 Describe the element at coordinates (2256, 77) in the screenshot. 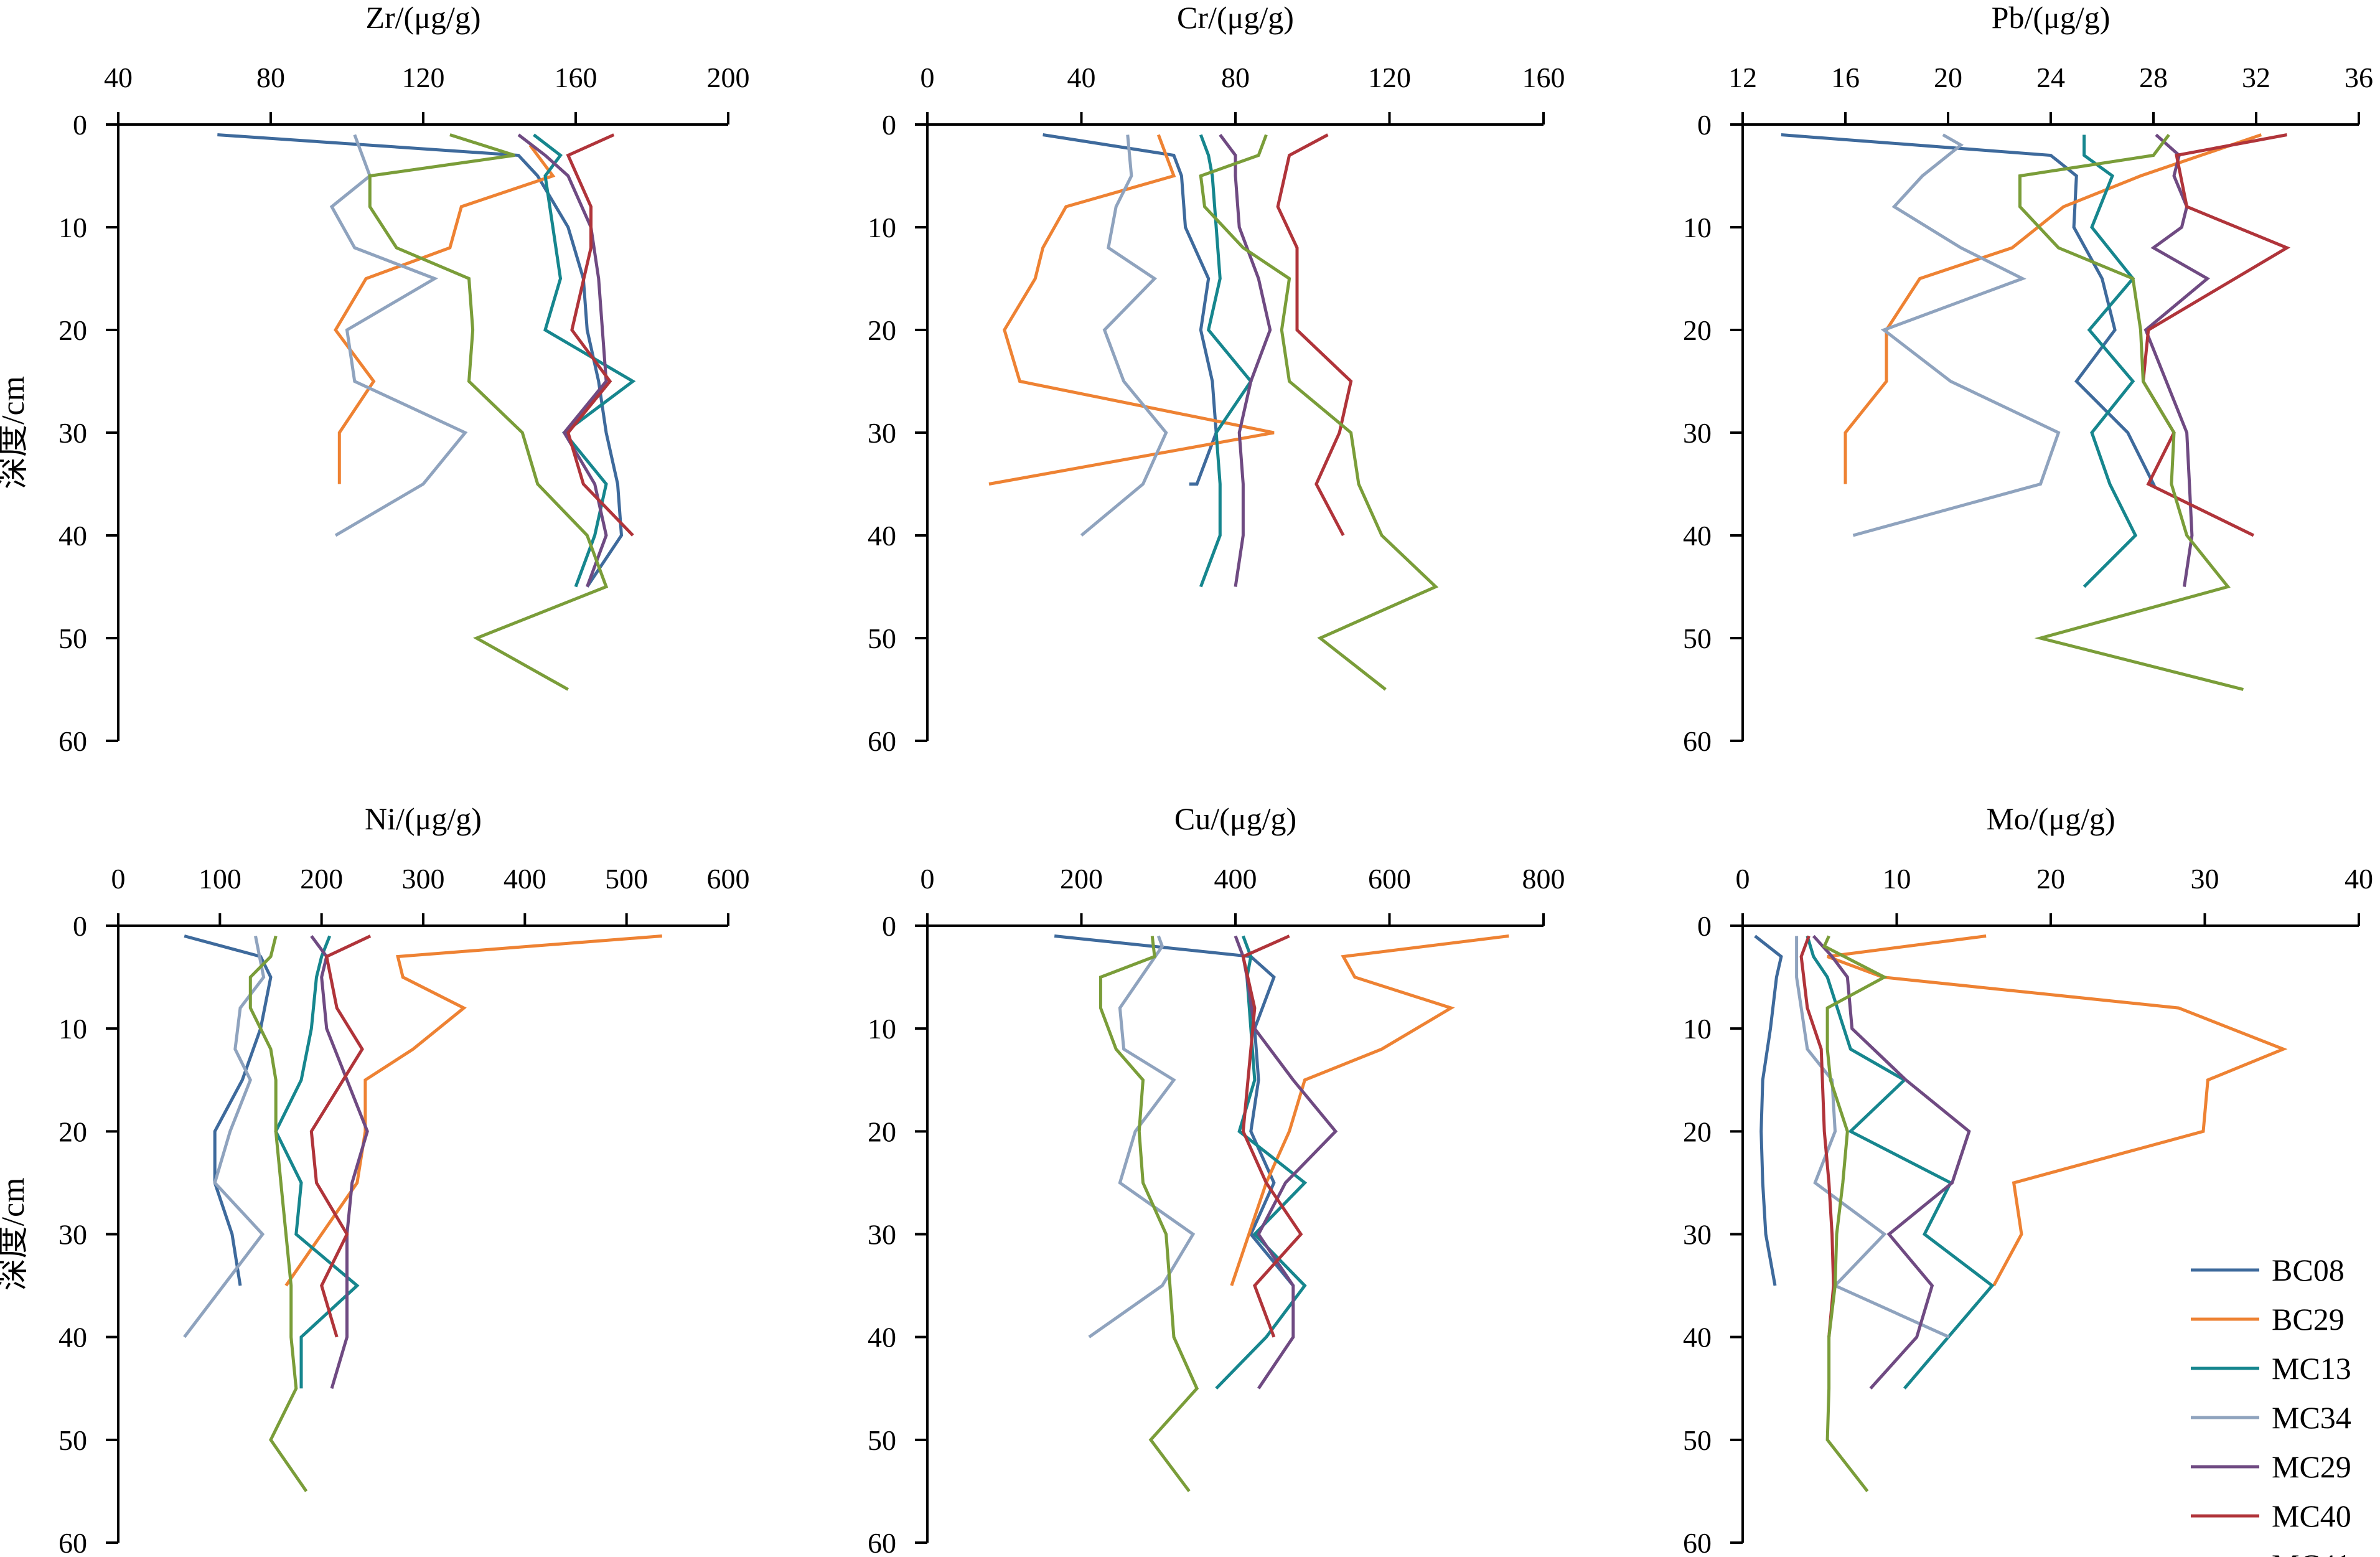

I see `x-tick-label: 32` at that location.